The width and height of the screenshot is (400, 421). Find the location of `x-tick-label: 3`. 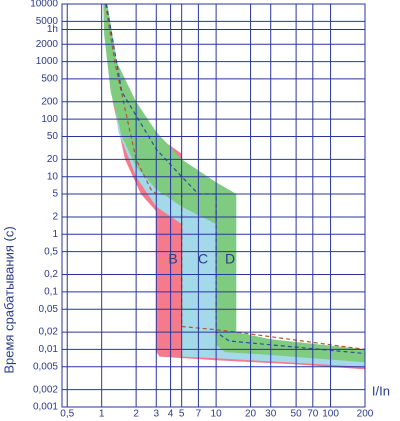

x-tick-label: 3 is located at coordinates (157, 414).